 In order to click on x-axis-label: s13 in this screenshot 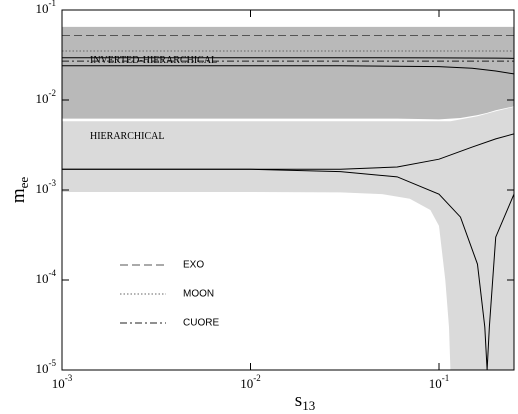, I will do `click(305, 401)`.